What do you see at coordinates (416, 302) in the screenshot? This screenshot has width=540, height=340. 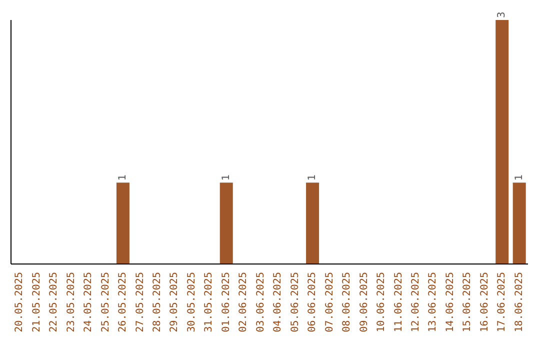 I see `x-tick-label: 12.06.2025` at bounding box center [416, 302].